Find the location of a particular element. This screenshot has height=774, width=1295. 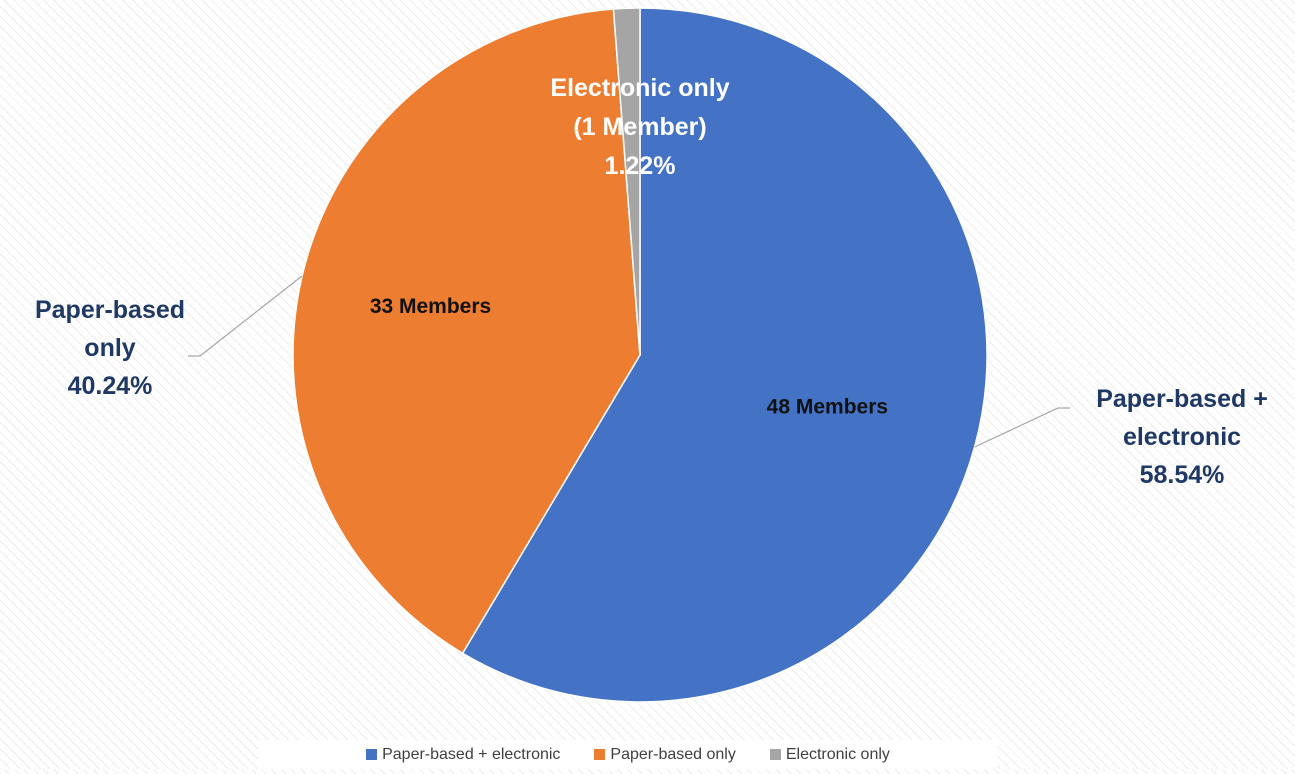

legend-label-paper-only: Paper-based only is located at coordinates (673, 754).